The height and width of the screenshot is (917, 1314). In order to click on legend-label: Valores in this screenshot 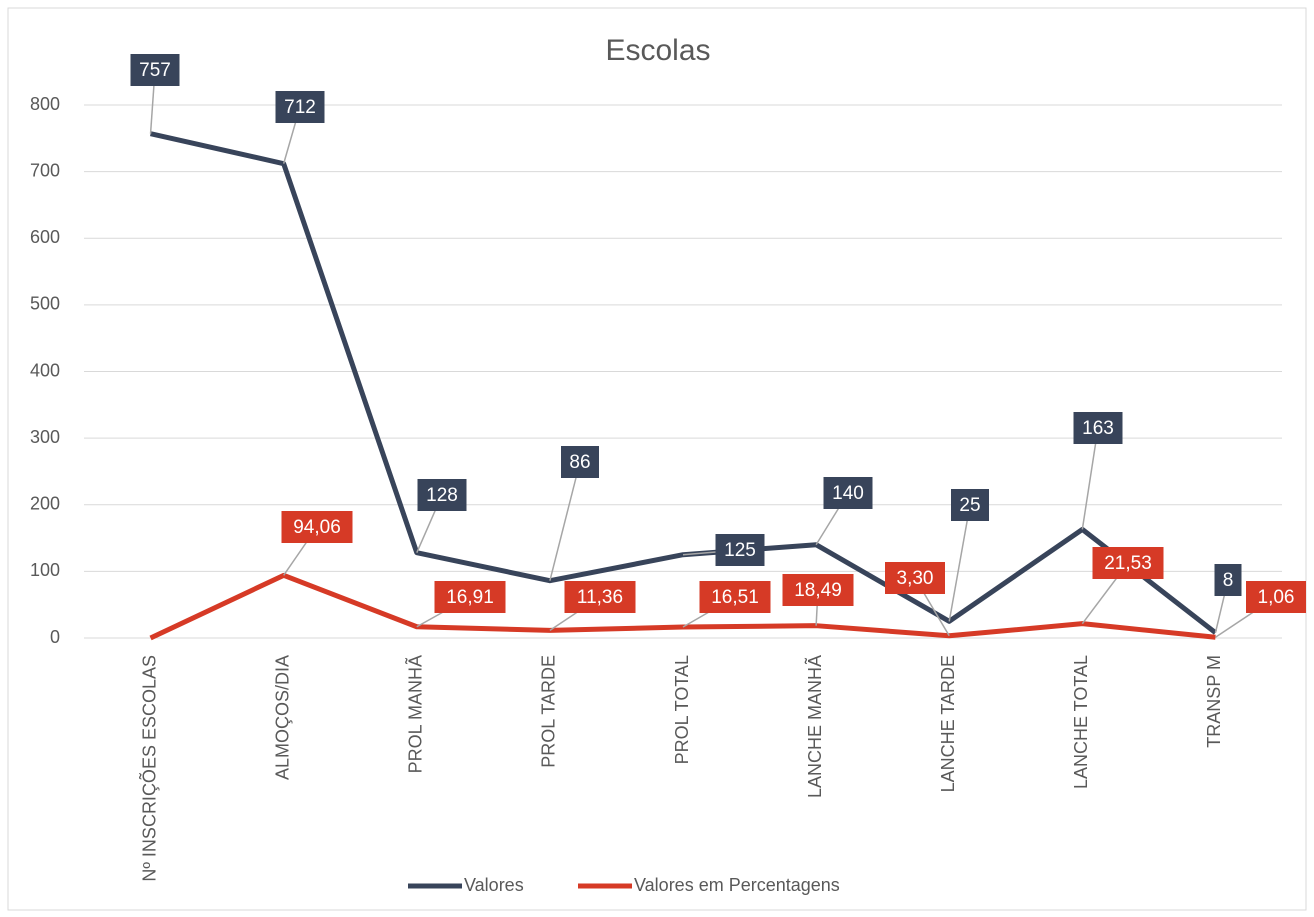, I will do `click(494, 885)`.